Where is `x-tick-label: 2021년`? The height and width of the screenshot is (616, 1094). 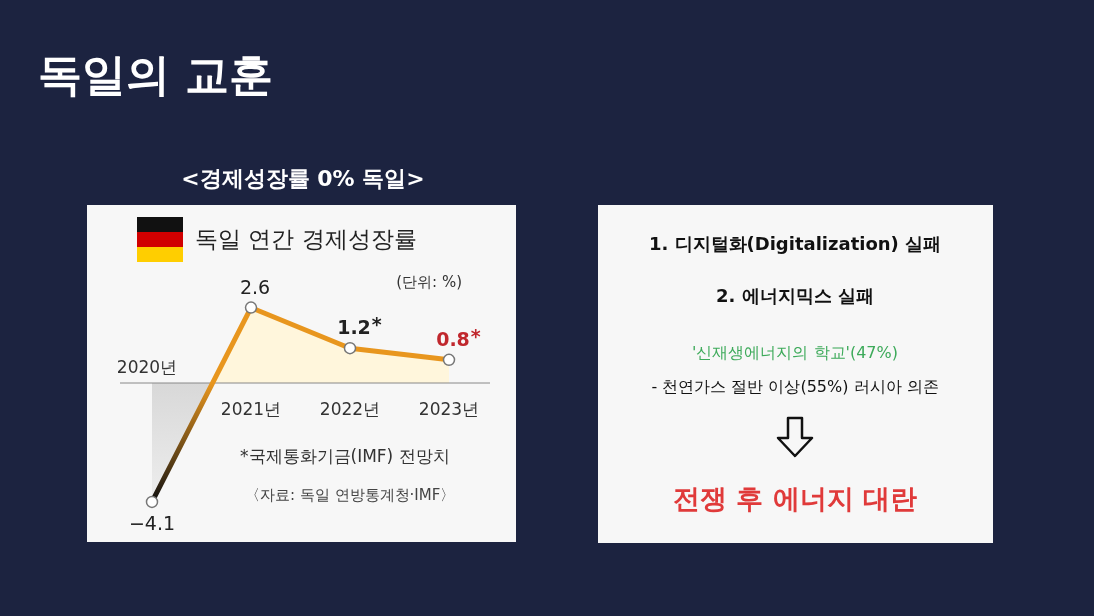
x-tick-label: 2021년 is located at coordinates (251, 409).